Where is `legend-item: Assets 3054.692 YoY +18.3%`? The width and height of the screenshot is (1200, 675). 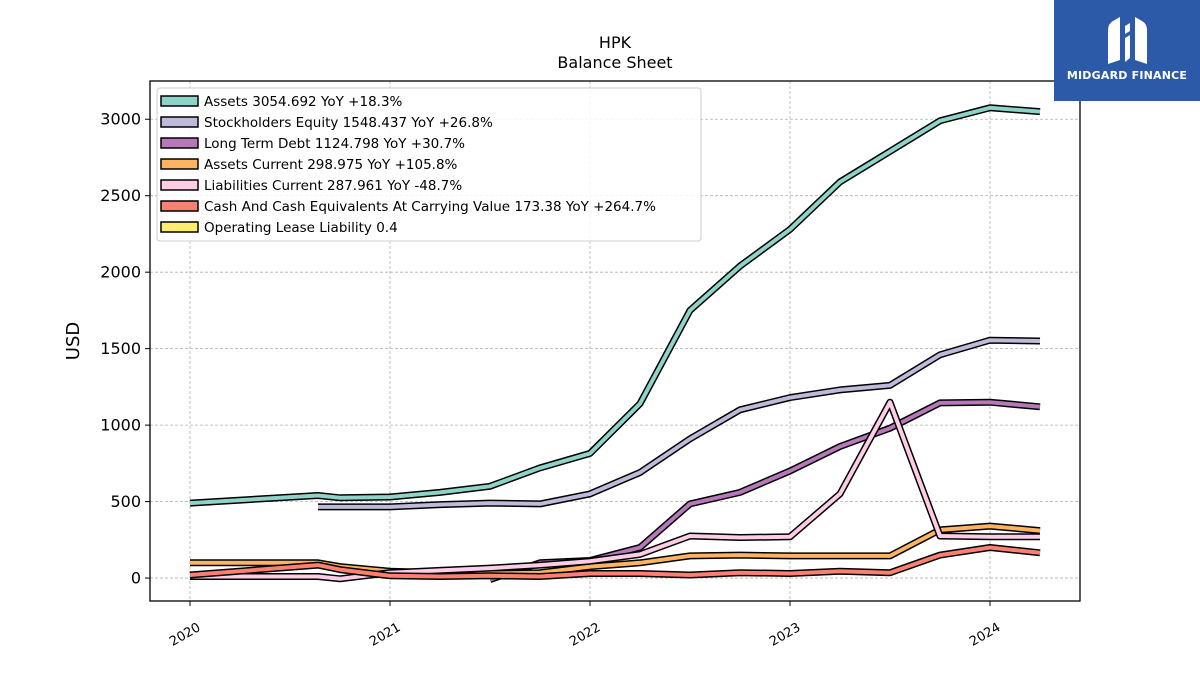
legend-item: Assets 3054.692 YoY +18.3% is located at coordinates (281, 102).